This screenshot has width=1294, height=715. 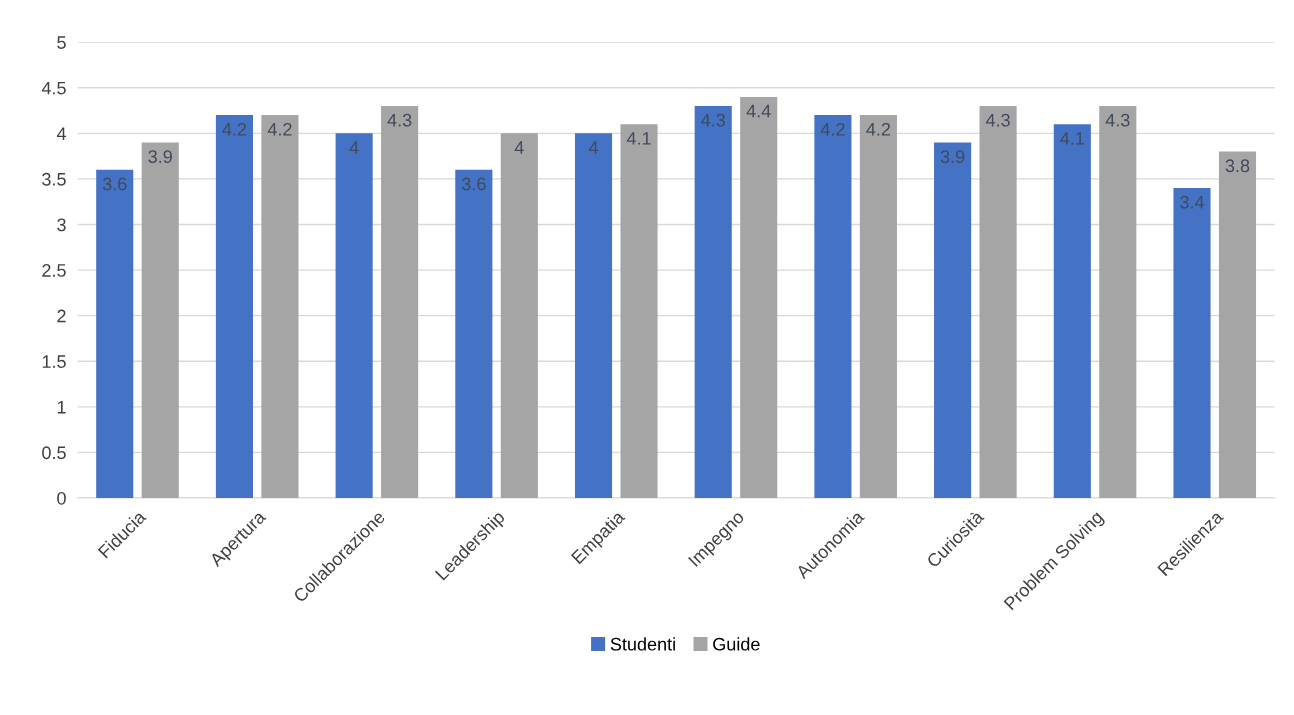 What do you see at coordinates (54, 270) in the screenshot?
I see `y-tick-label: 2.5` at bounding box center [54, 270].